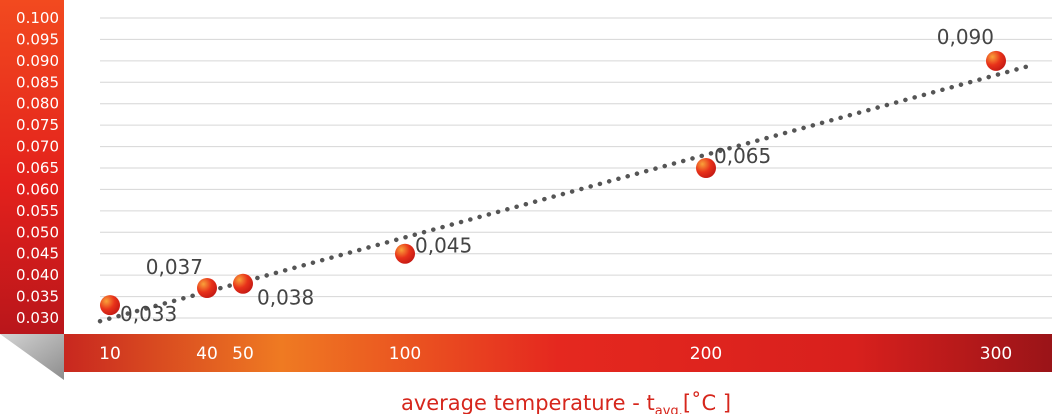 Image resolution: width=1052 pixels, height=418 pixels. I want to click on y-tick-label: 0.030, so click(37, 318).